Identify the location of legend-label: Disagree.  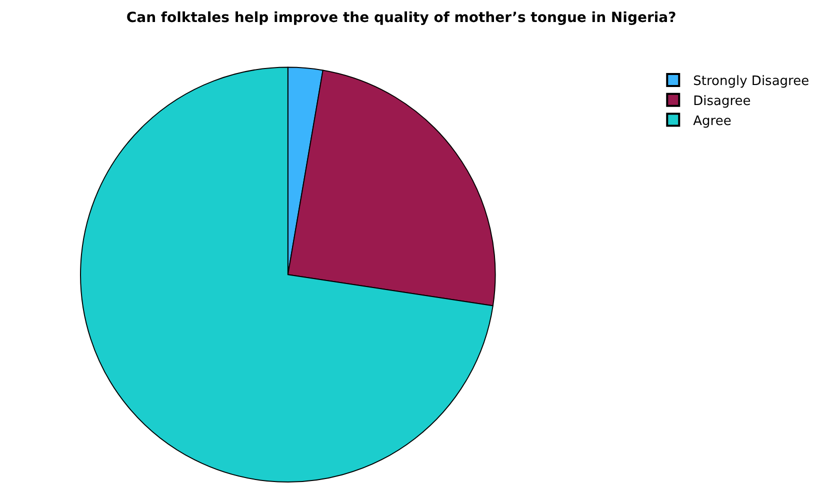
(722, 101).